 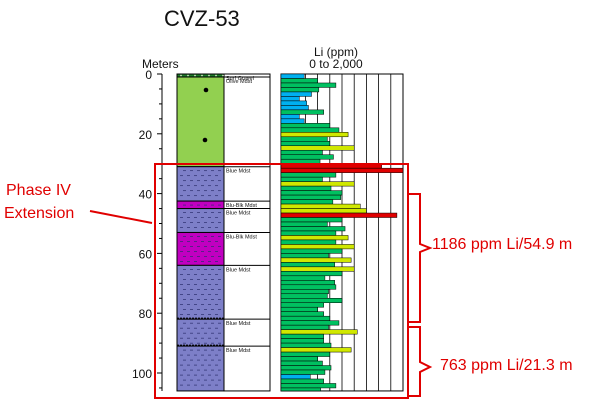 What do you see at coordinates (146, 254) in the screenshot?
I see `depth-tick-label: 60` at bounding box center [146, 254].